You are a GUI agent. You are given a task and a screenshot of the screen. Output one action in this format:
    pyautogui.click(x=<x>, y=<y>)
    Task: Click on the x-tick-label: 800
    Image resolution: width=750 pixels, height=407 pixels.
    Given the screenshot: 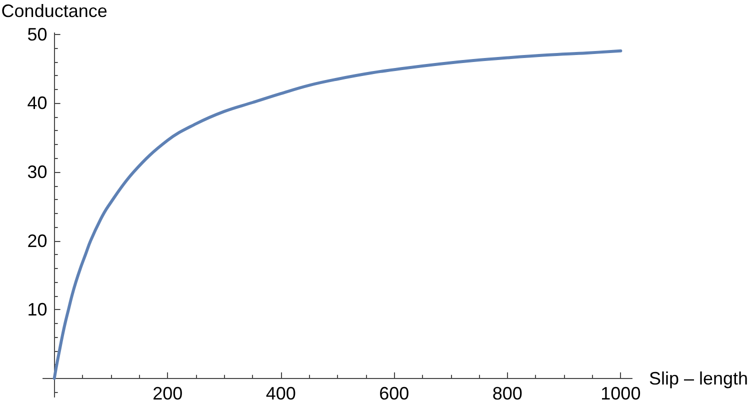 What is the action you would take?
    pyautogui.click(x=507, y=393)
    